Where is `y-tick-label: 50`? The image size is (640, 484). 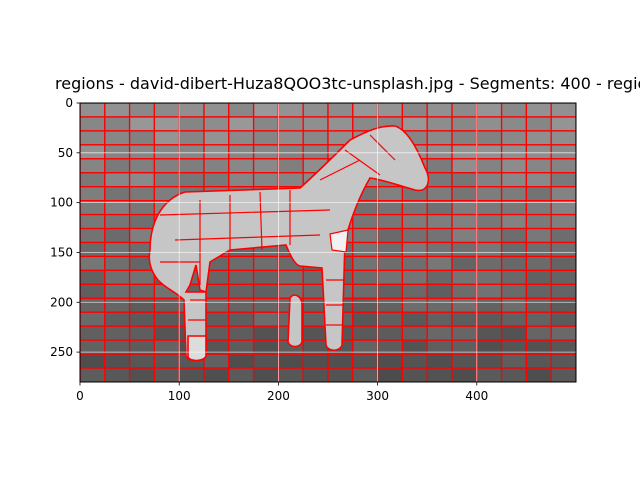 y-tick-label: 50 is located at coordinates (65, 153).